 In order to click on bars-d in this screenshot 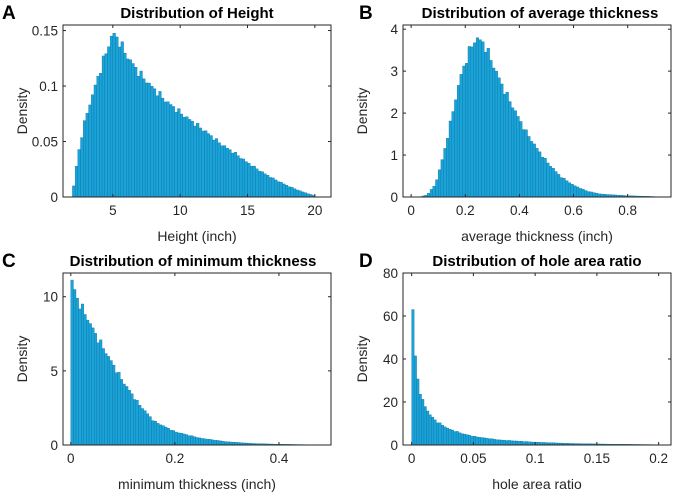, I will do `click(535, 377)`.